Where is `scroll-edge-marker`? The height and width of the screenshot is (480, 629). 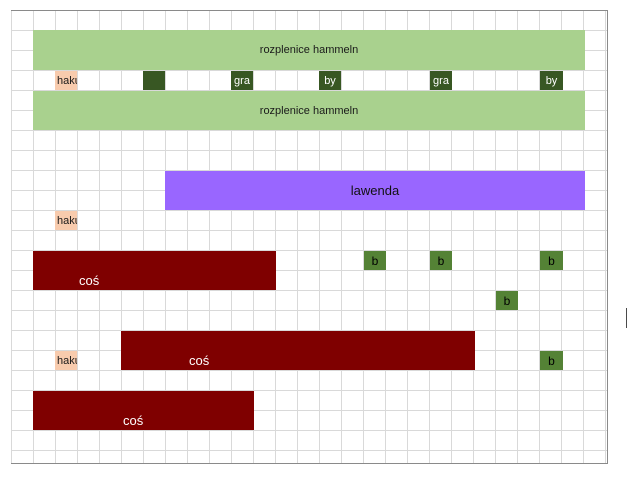 scroll-edge-marker is located at coordinates (627, 318).